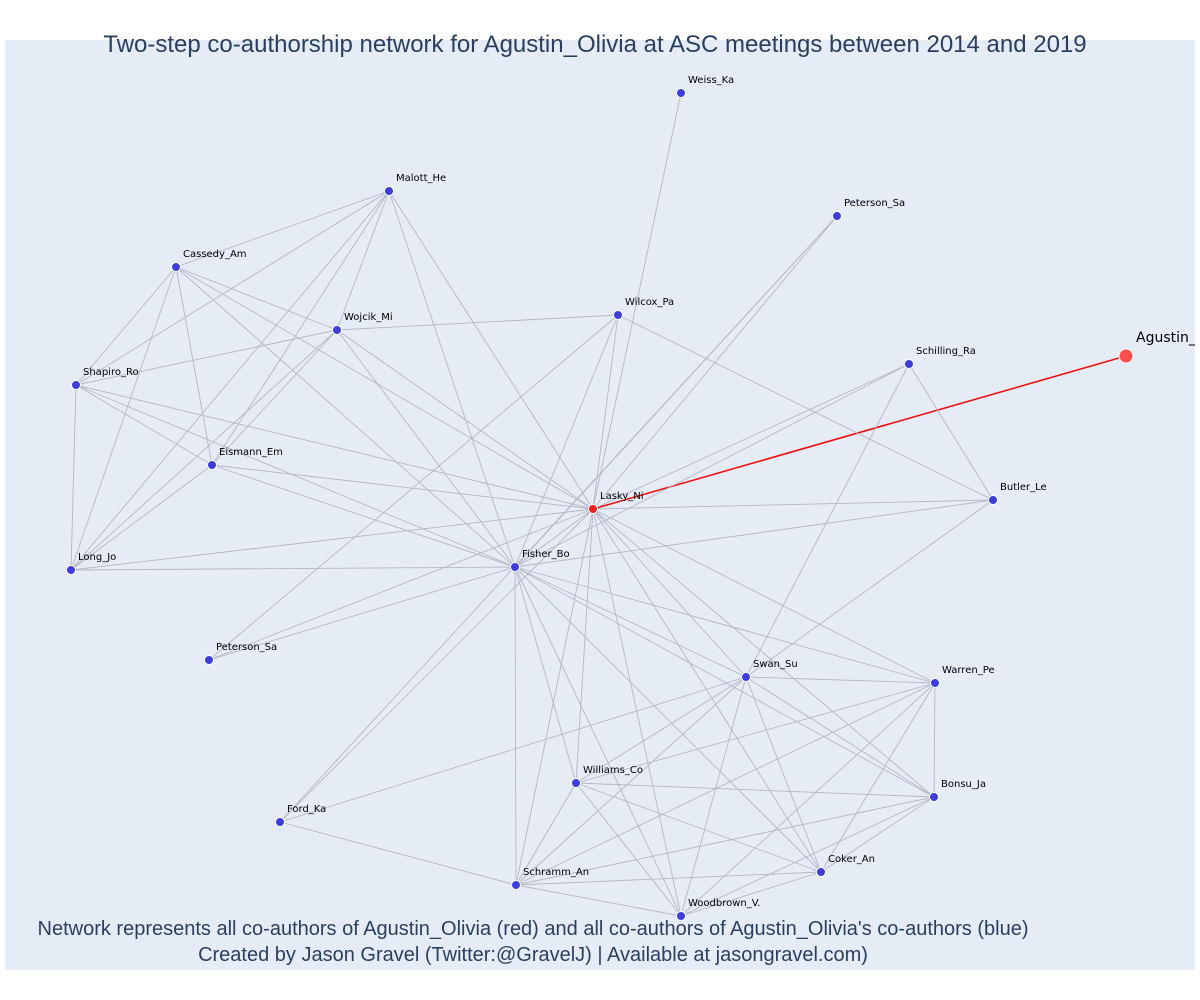 Image resolution: width=1200 pixels, height=1000 pixels. I want to click on node-label-warren: Warren_Pe, so click(968, 670).